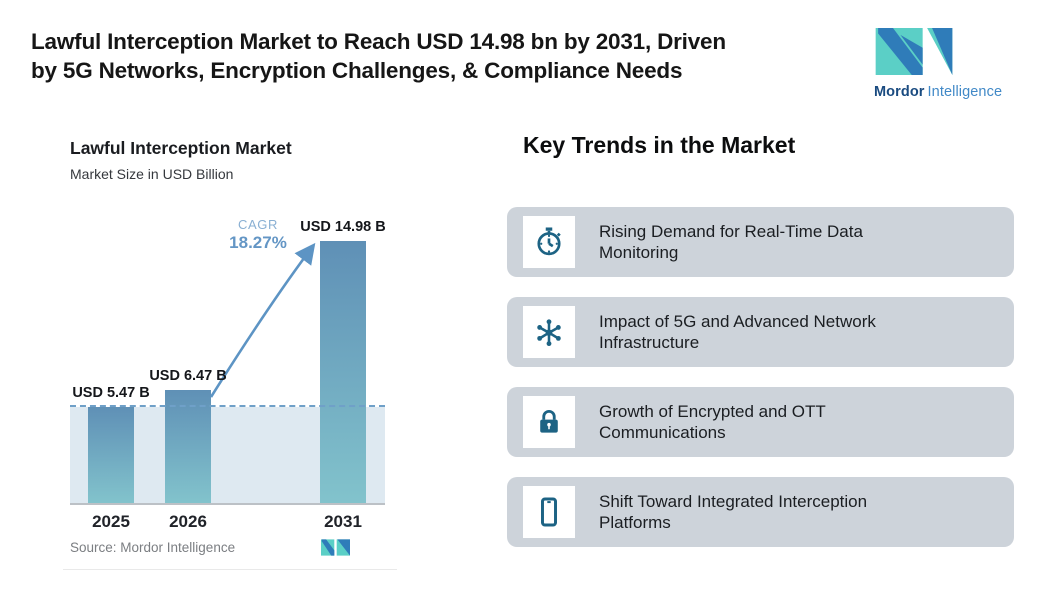 This screenshot has width=1043, height=593. Describe the element at coordinates (188, 446) in the screenshot. I see `bar-2026` at that location.